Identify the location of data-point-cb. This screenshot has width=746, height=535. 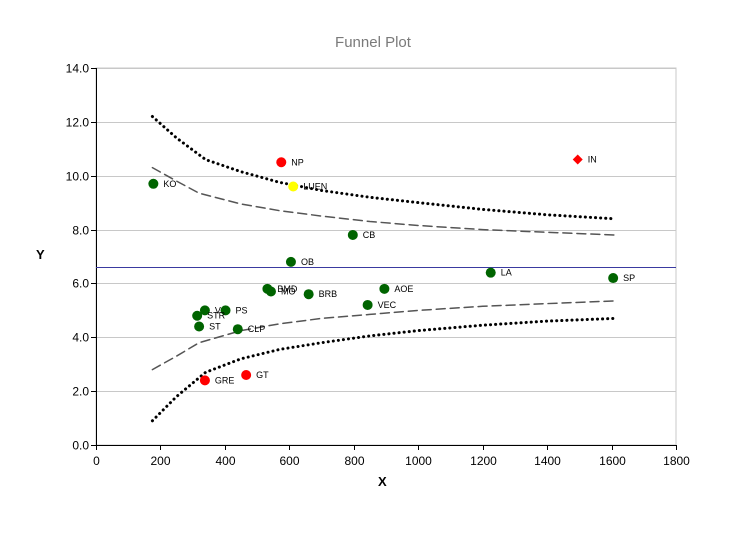
(352, 234).